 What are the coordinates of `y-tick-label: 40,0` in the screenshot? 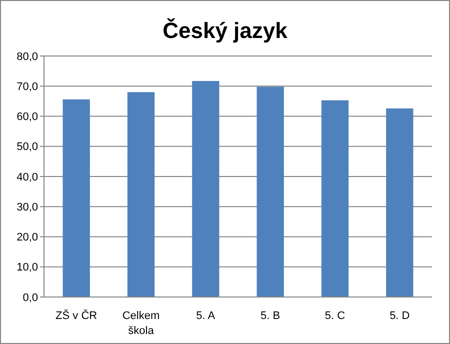 It's located at (27, 177).